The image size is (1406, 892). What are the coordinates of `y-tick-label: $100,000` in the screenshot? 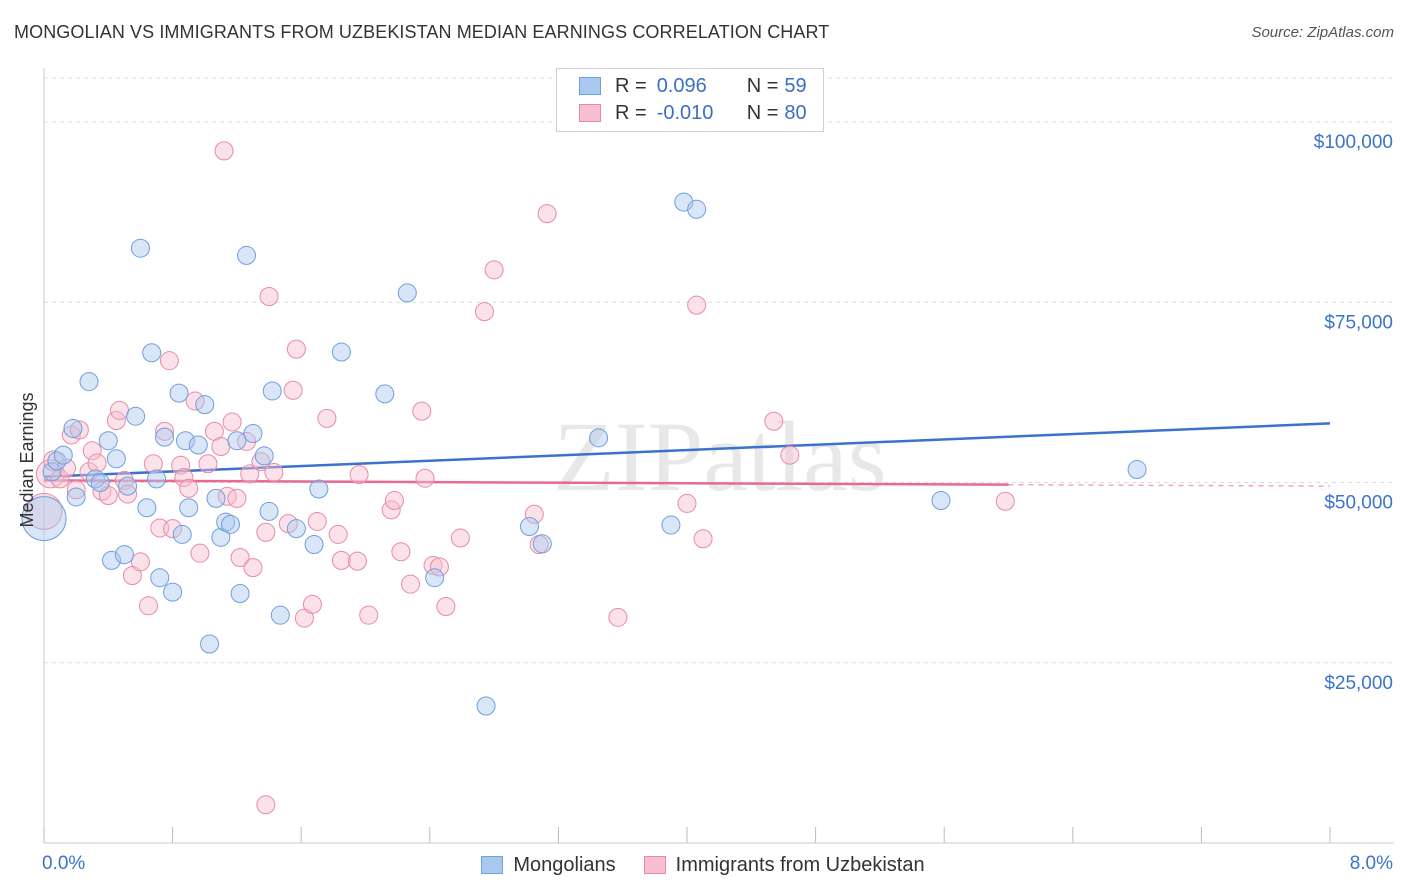 It's located at (1353, 142).